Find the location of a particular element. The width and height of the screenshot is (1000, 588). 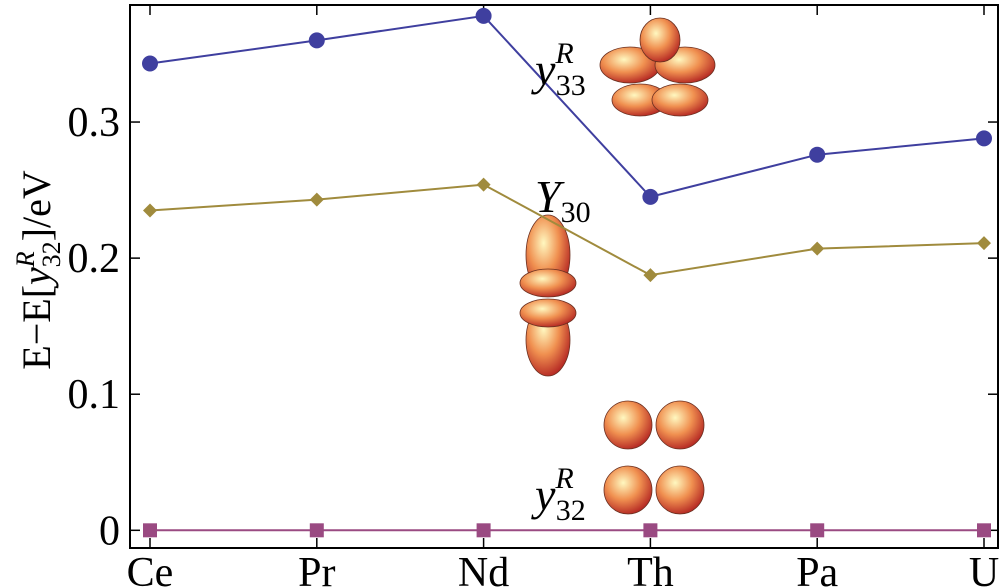

series-line is located at coordinates (567, 230).